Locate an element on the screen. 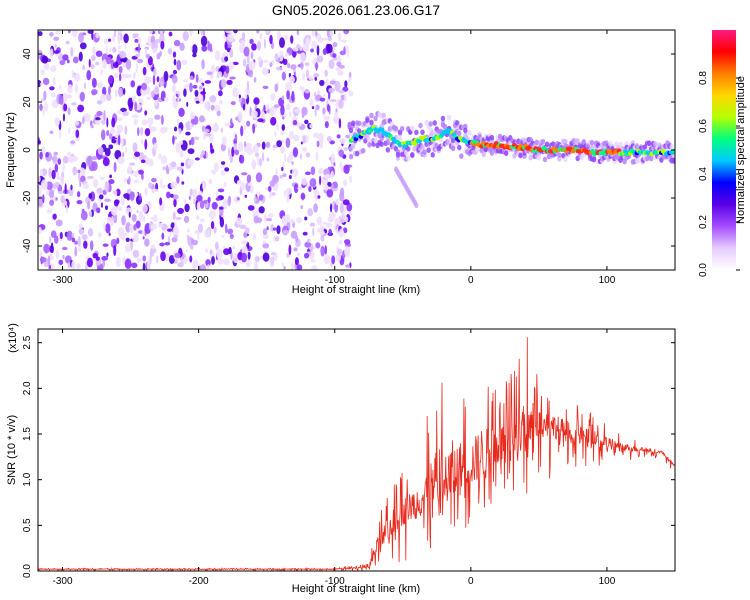 The width and height of the screenshot is (750, 600). x-tick-label: 0 is located at coordinates (471, 280).